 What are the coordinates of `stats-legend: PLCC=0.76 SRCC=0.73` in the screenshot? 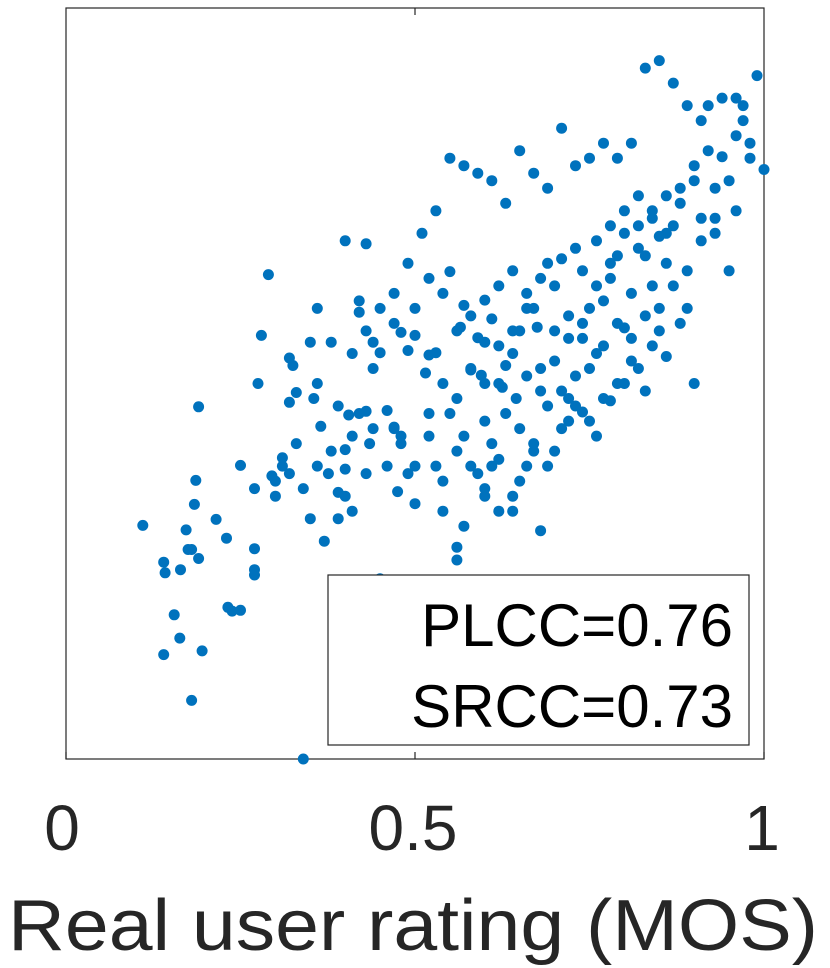 It's located at (538, 660).